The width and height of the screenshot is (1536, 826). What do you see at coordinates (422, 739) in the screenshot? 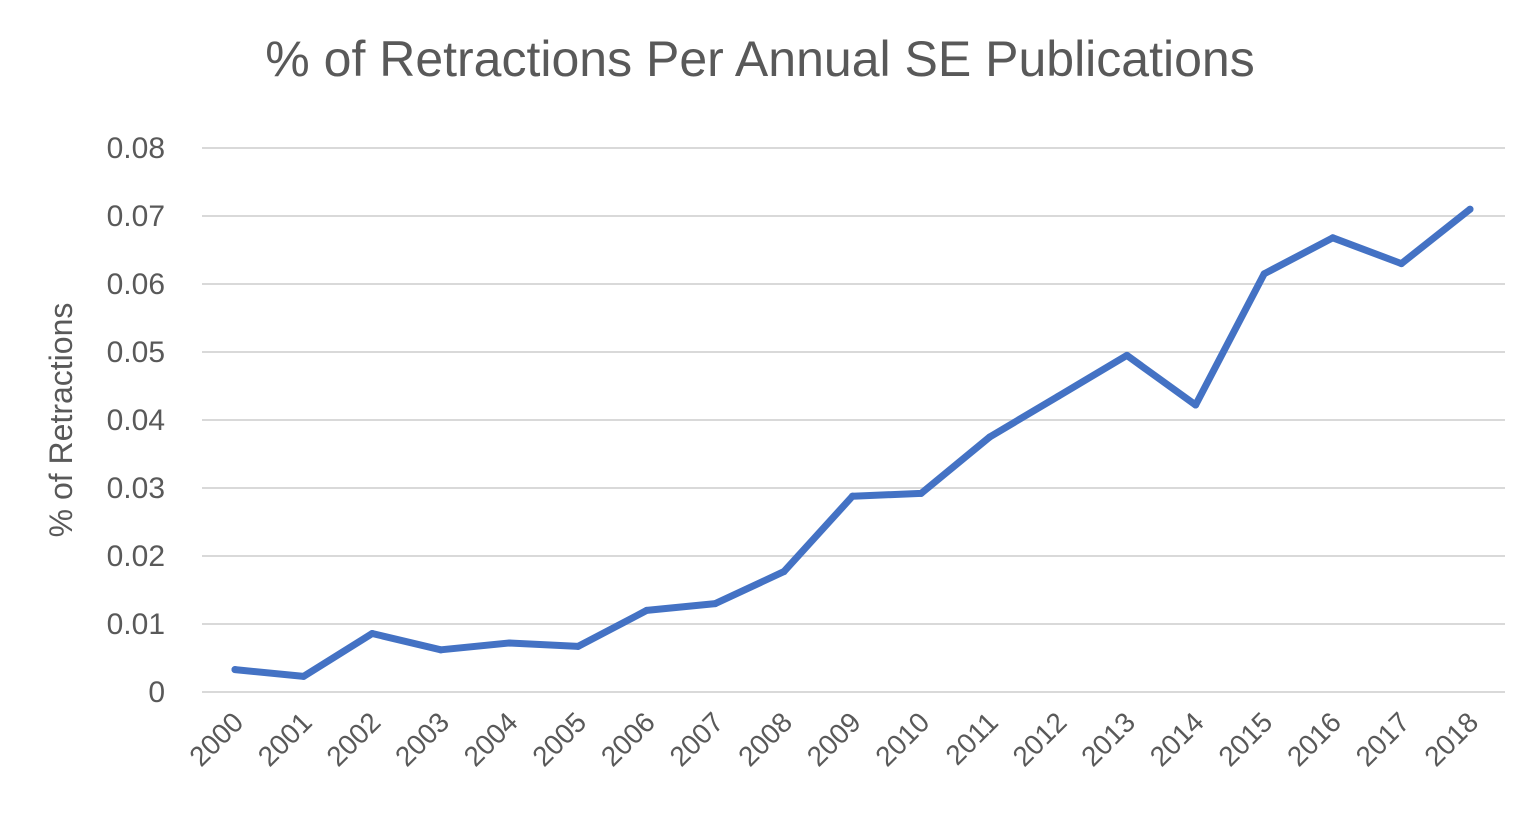
I see `x-tick-label: 2003` at bounding box center [422, 739].